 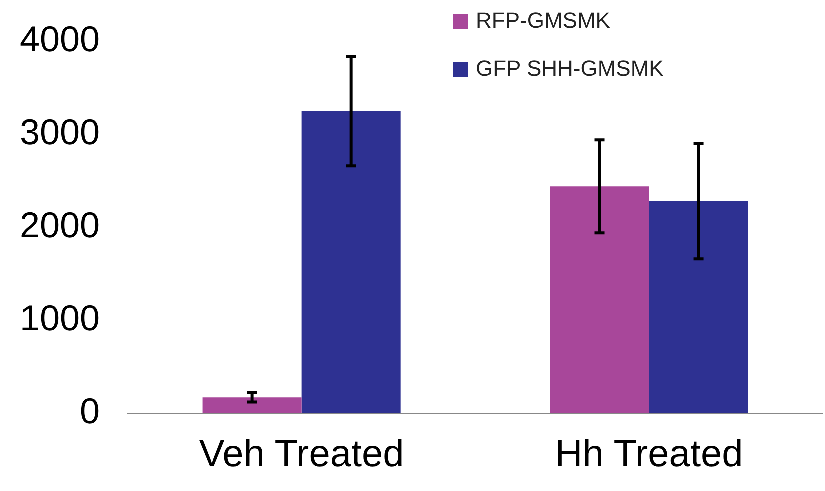 What do you see at coordinates (543, 21) in the screenshot?
I see `legend-label: RFP-GMSMK` at bounding box center [543, 21].